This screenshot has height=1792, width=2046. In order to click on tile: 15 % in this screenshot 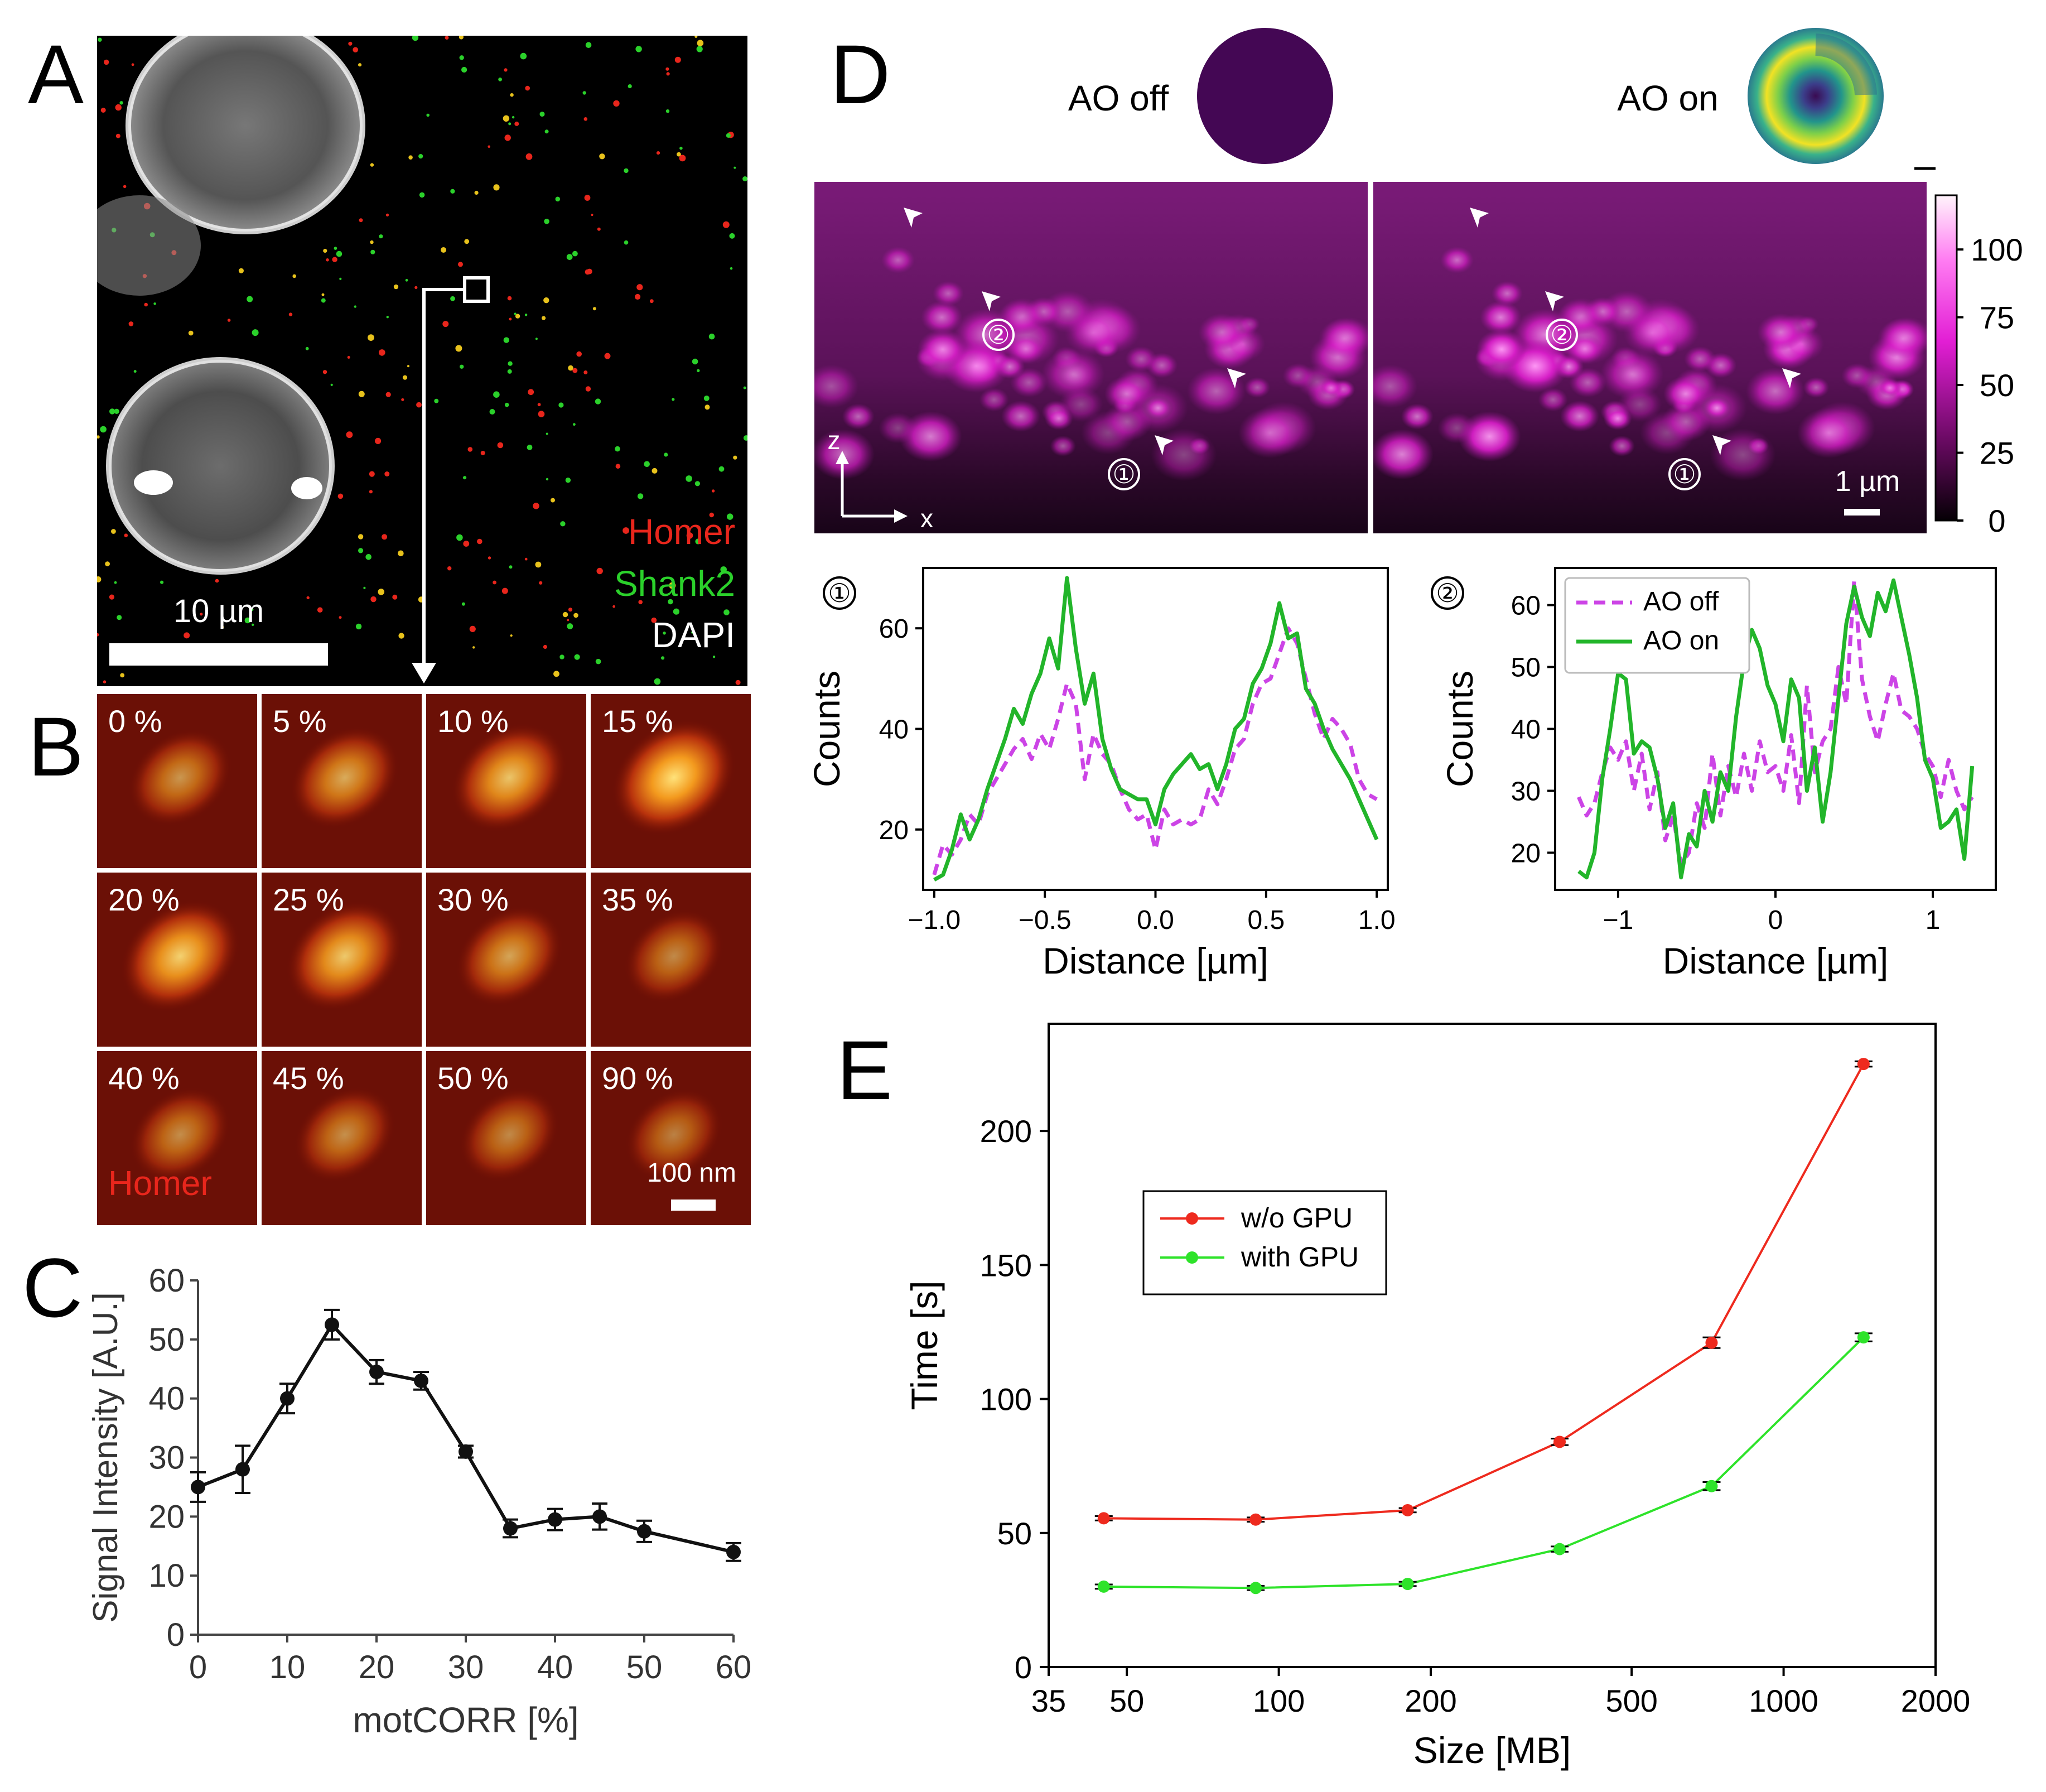, I will do `click(671, 781)`.